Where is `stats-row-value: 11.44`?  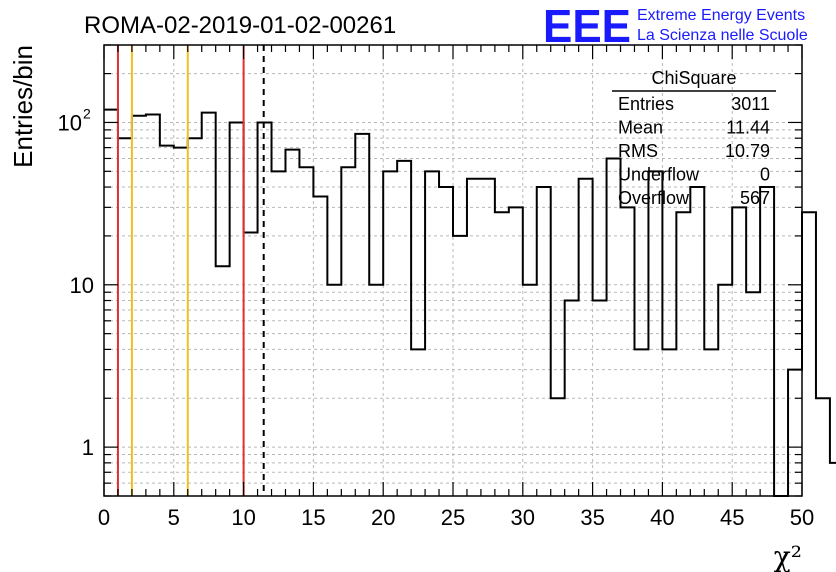 stats-row-value: 11.44 is located at coordinates (748, 128).